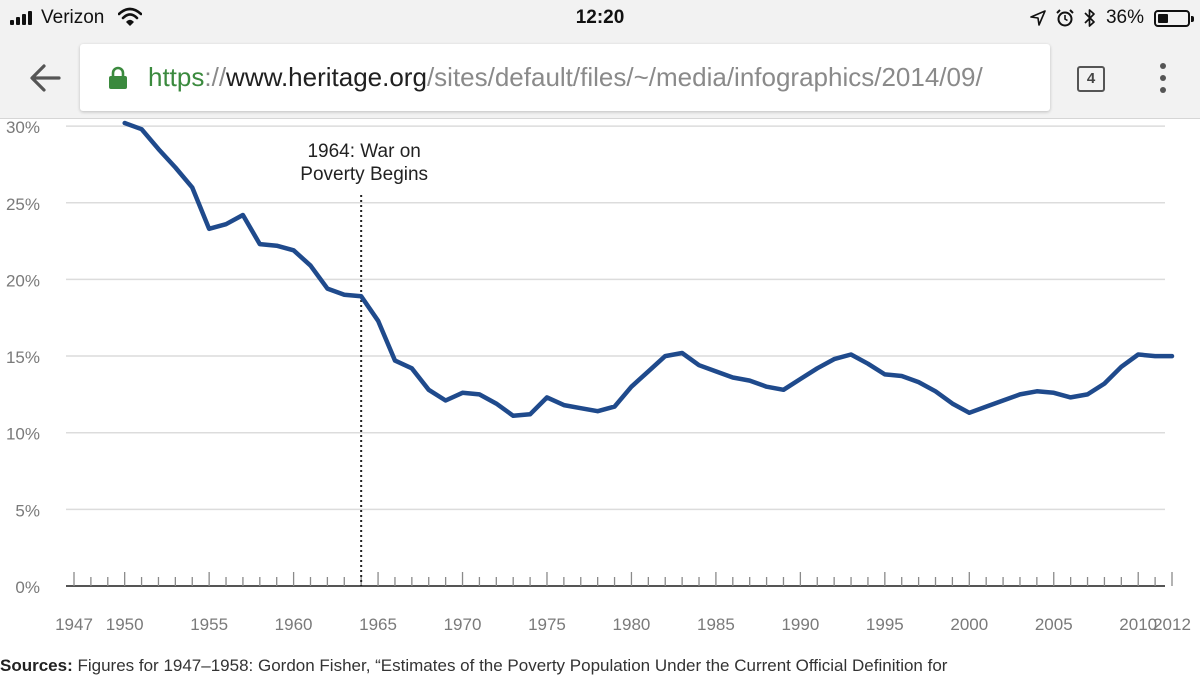 This screenshot has height=675, width=1200. What do you see at coordinates (23, 434) in the screenshot?
I see `y-tick-label: 10%` at bounding box center [23, 434].